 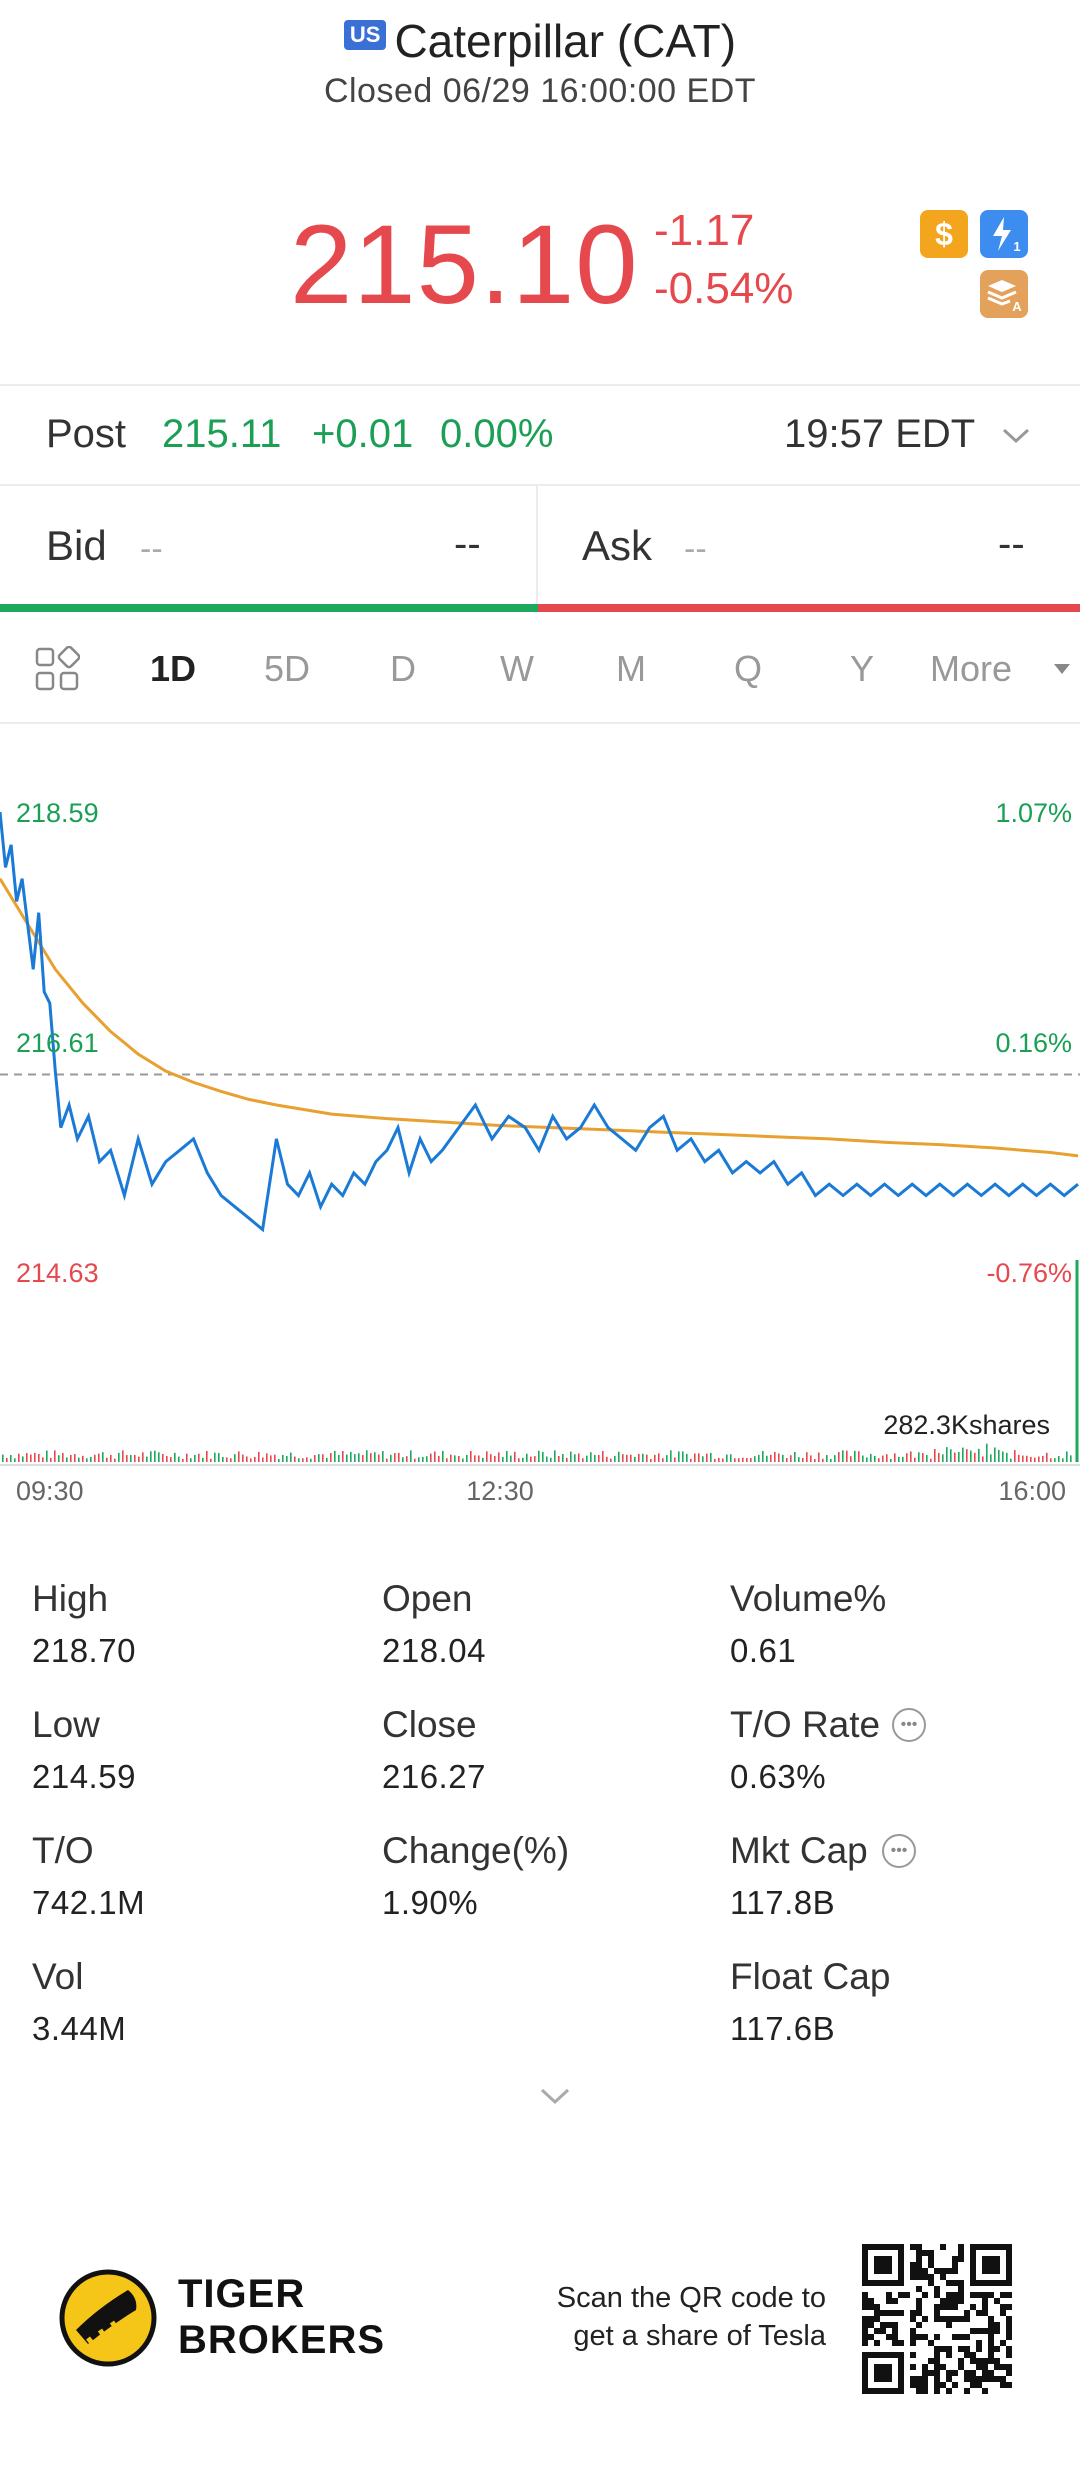 What do you see at coordinates (783, 1902) in the screenshot?
I see `stat-mkt-cap: 117.8B` at bounding box center [783, 1902].